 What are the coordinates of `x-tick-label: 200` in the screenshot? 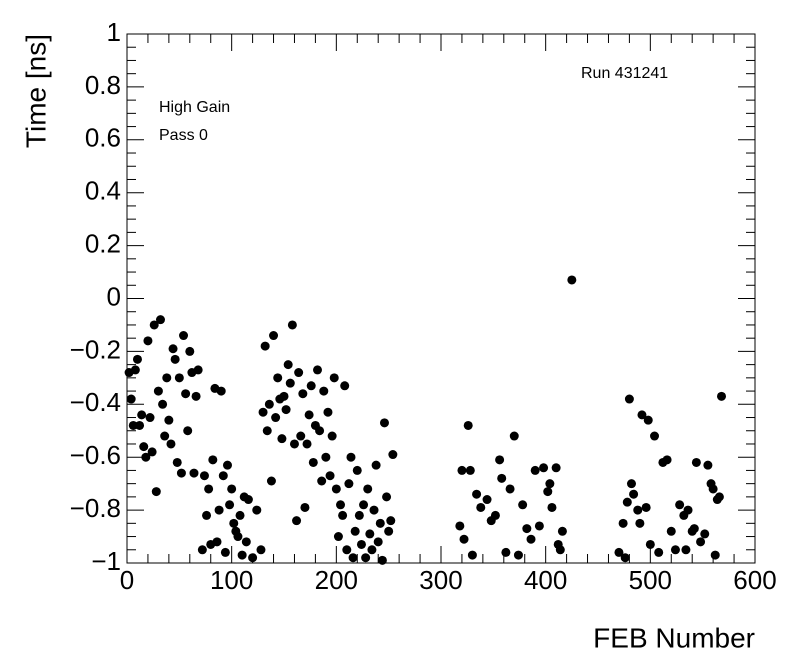 It's located at (336, 580).